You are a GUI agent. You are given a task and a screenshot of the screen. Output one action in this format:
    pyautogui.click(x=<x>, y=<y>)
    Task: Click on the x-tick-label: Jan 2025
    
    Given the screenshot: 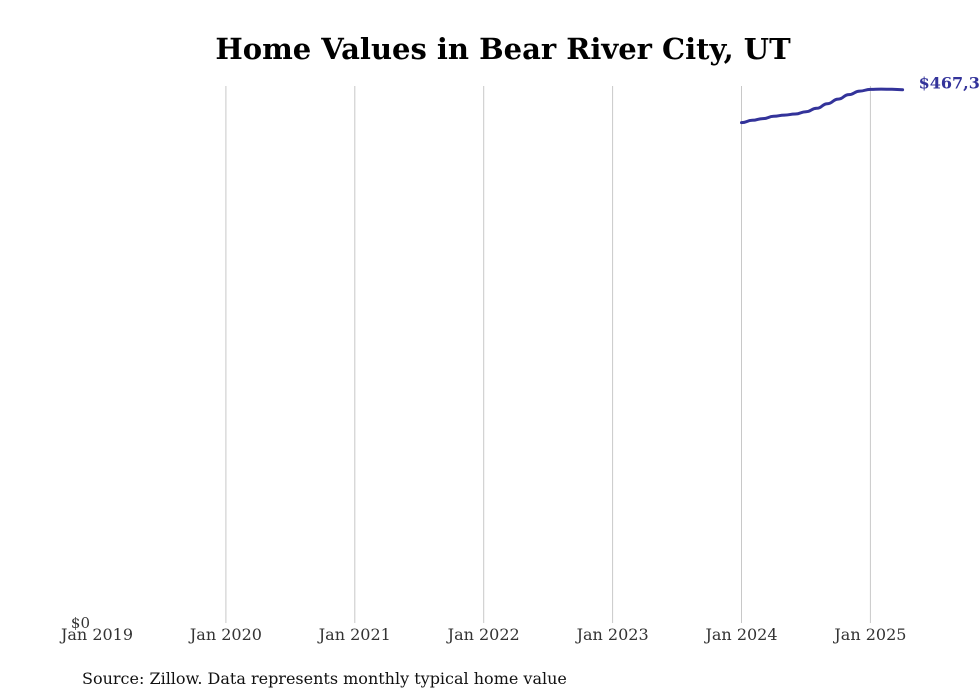 What is the action you would take?
    pyautogui.click(x=869, y=634)
    